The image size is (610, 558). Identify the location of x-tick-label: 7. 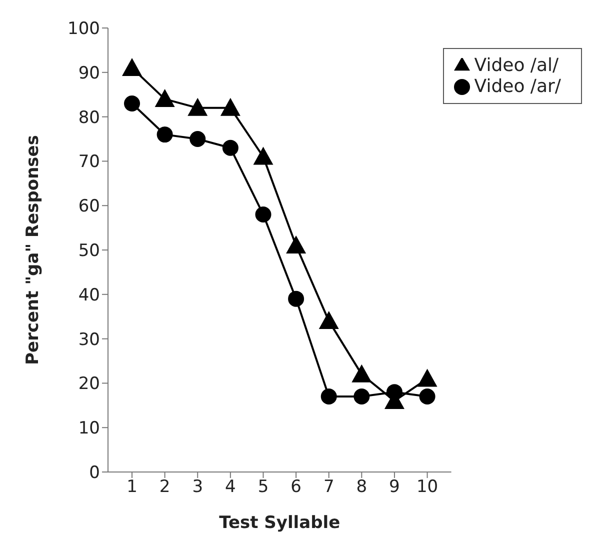
(328, 487).